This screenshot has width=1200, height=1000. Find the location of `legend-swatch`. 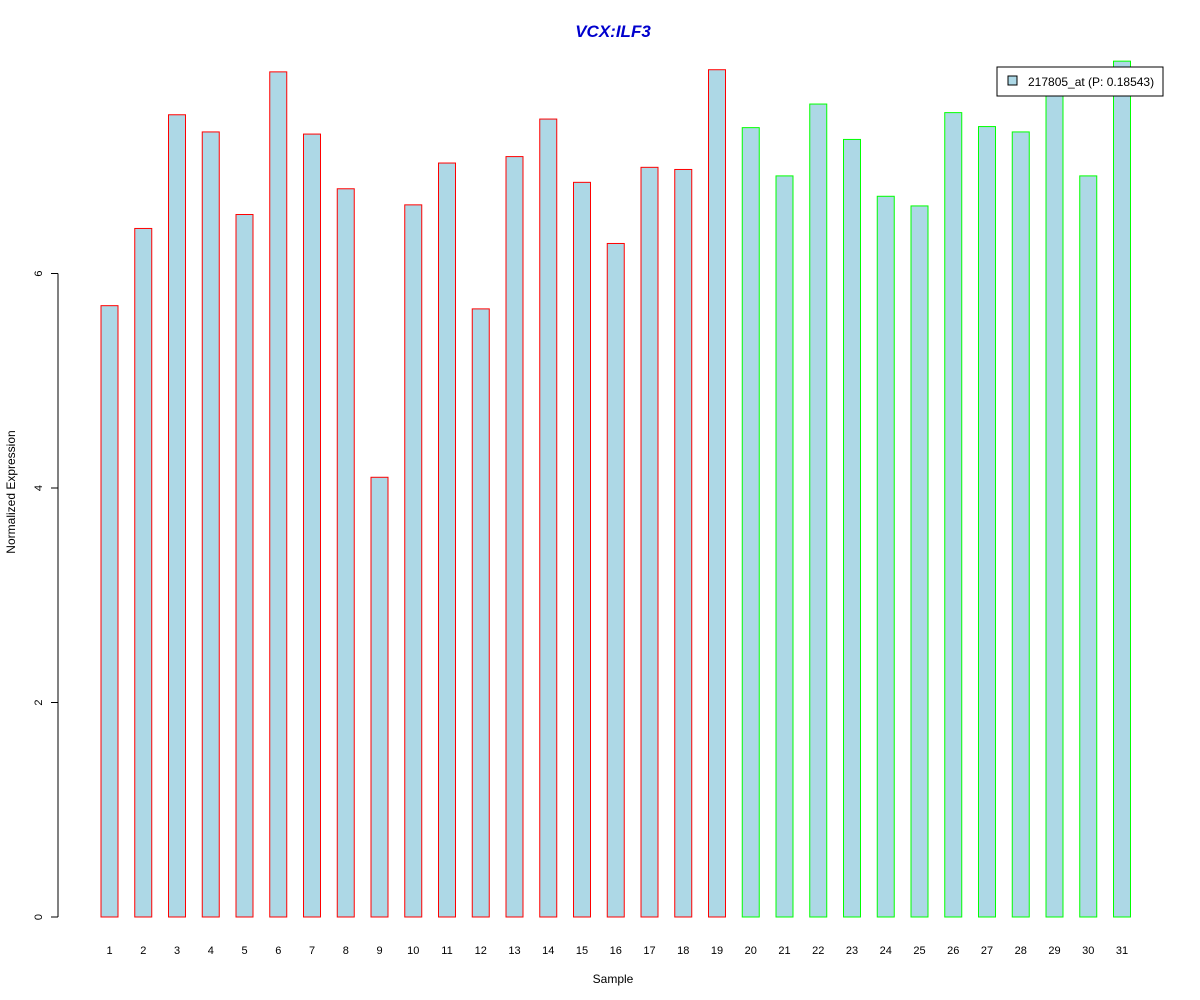

legend-swatch is located at coordinates (1012, 80).